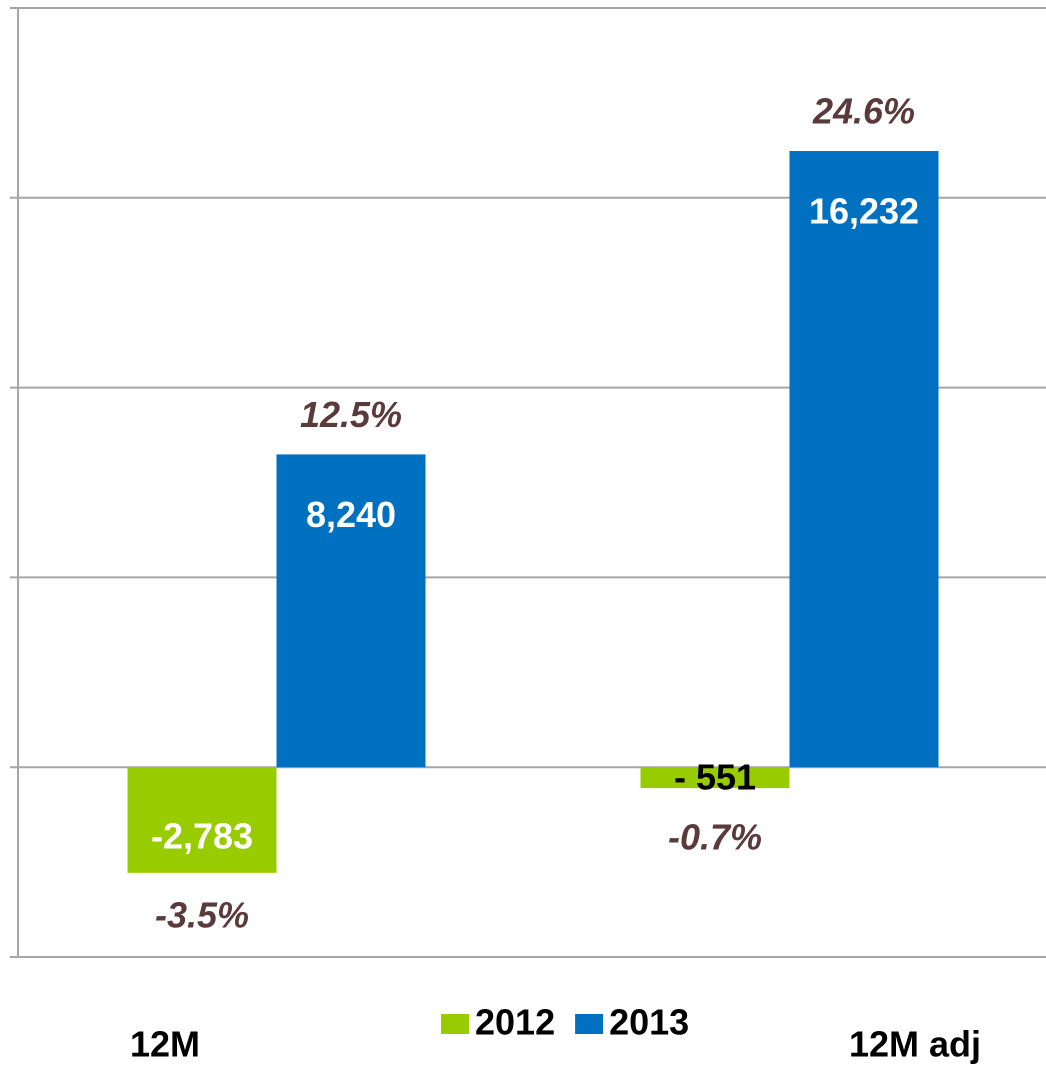  Describe the element at coordinates (202, 914) in the screenshot. I see `percent-label: -3.5%` at that location.